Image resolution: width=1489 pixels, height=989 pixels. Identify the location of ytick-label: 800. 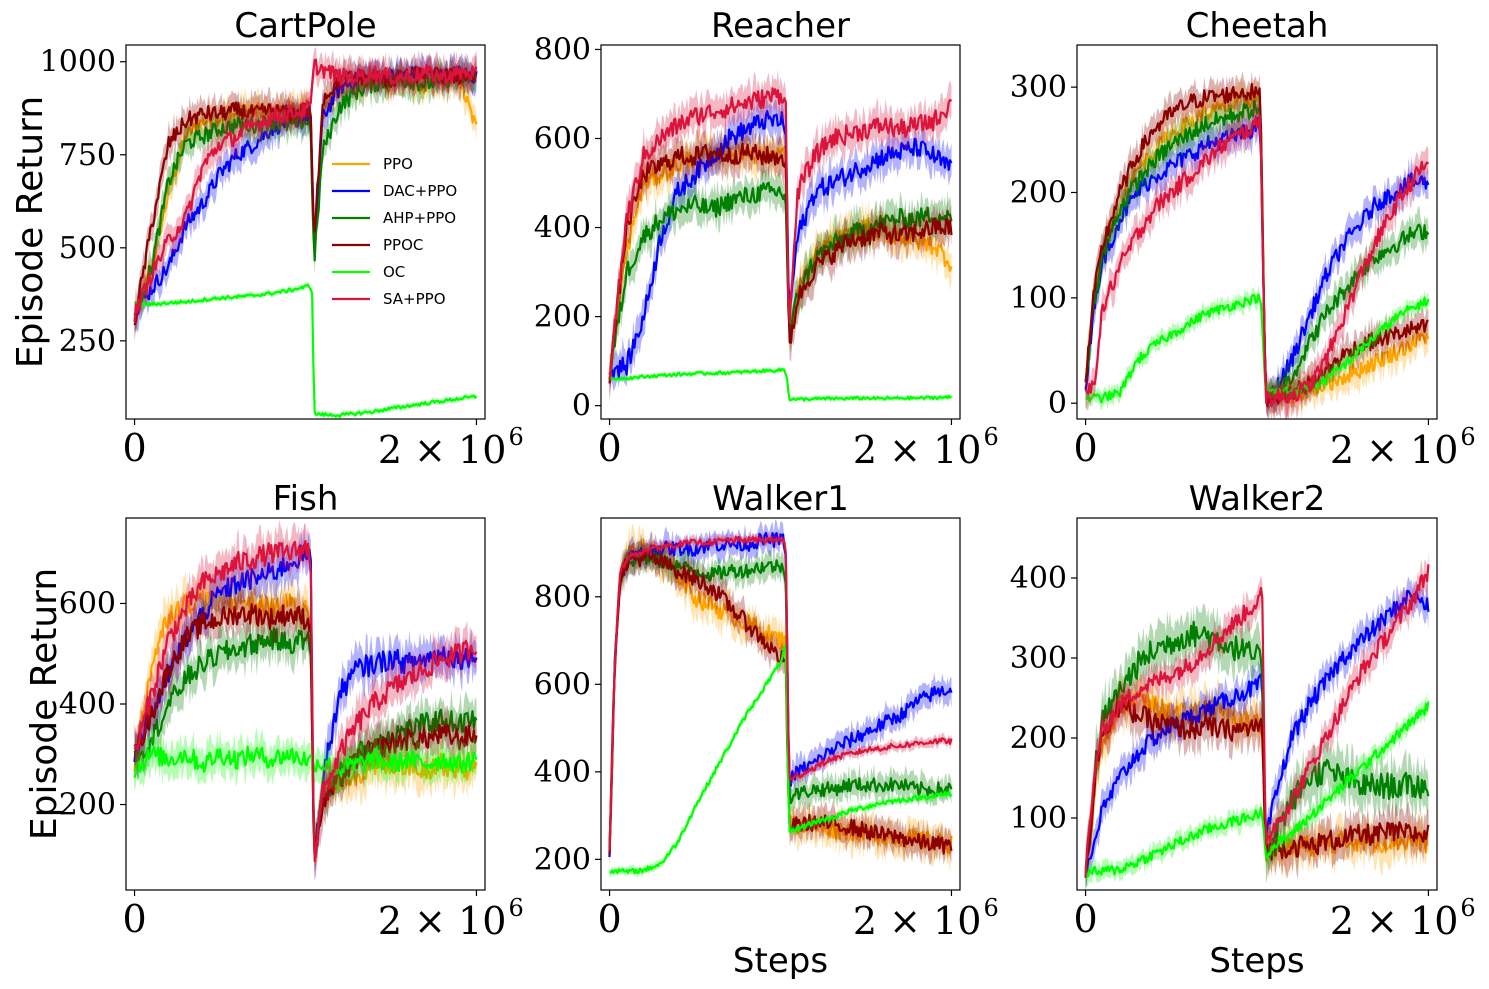
(562, 597).